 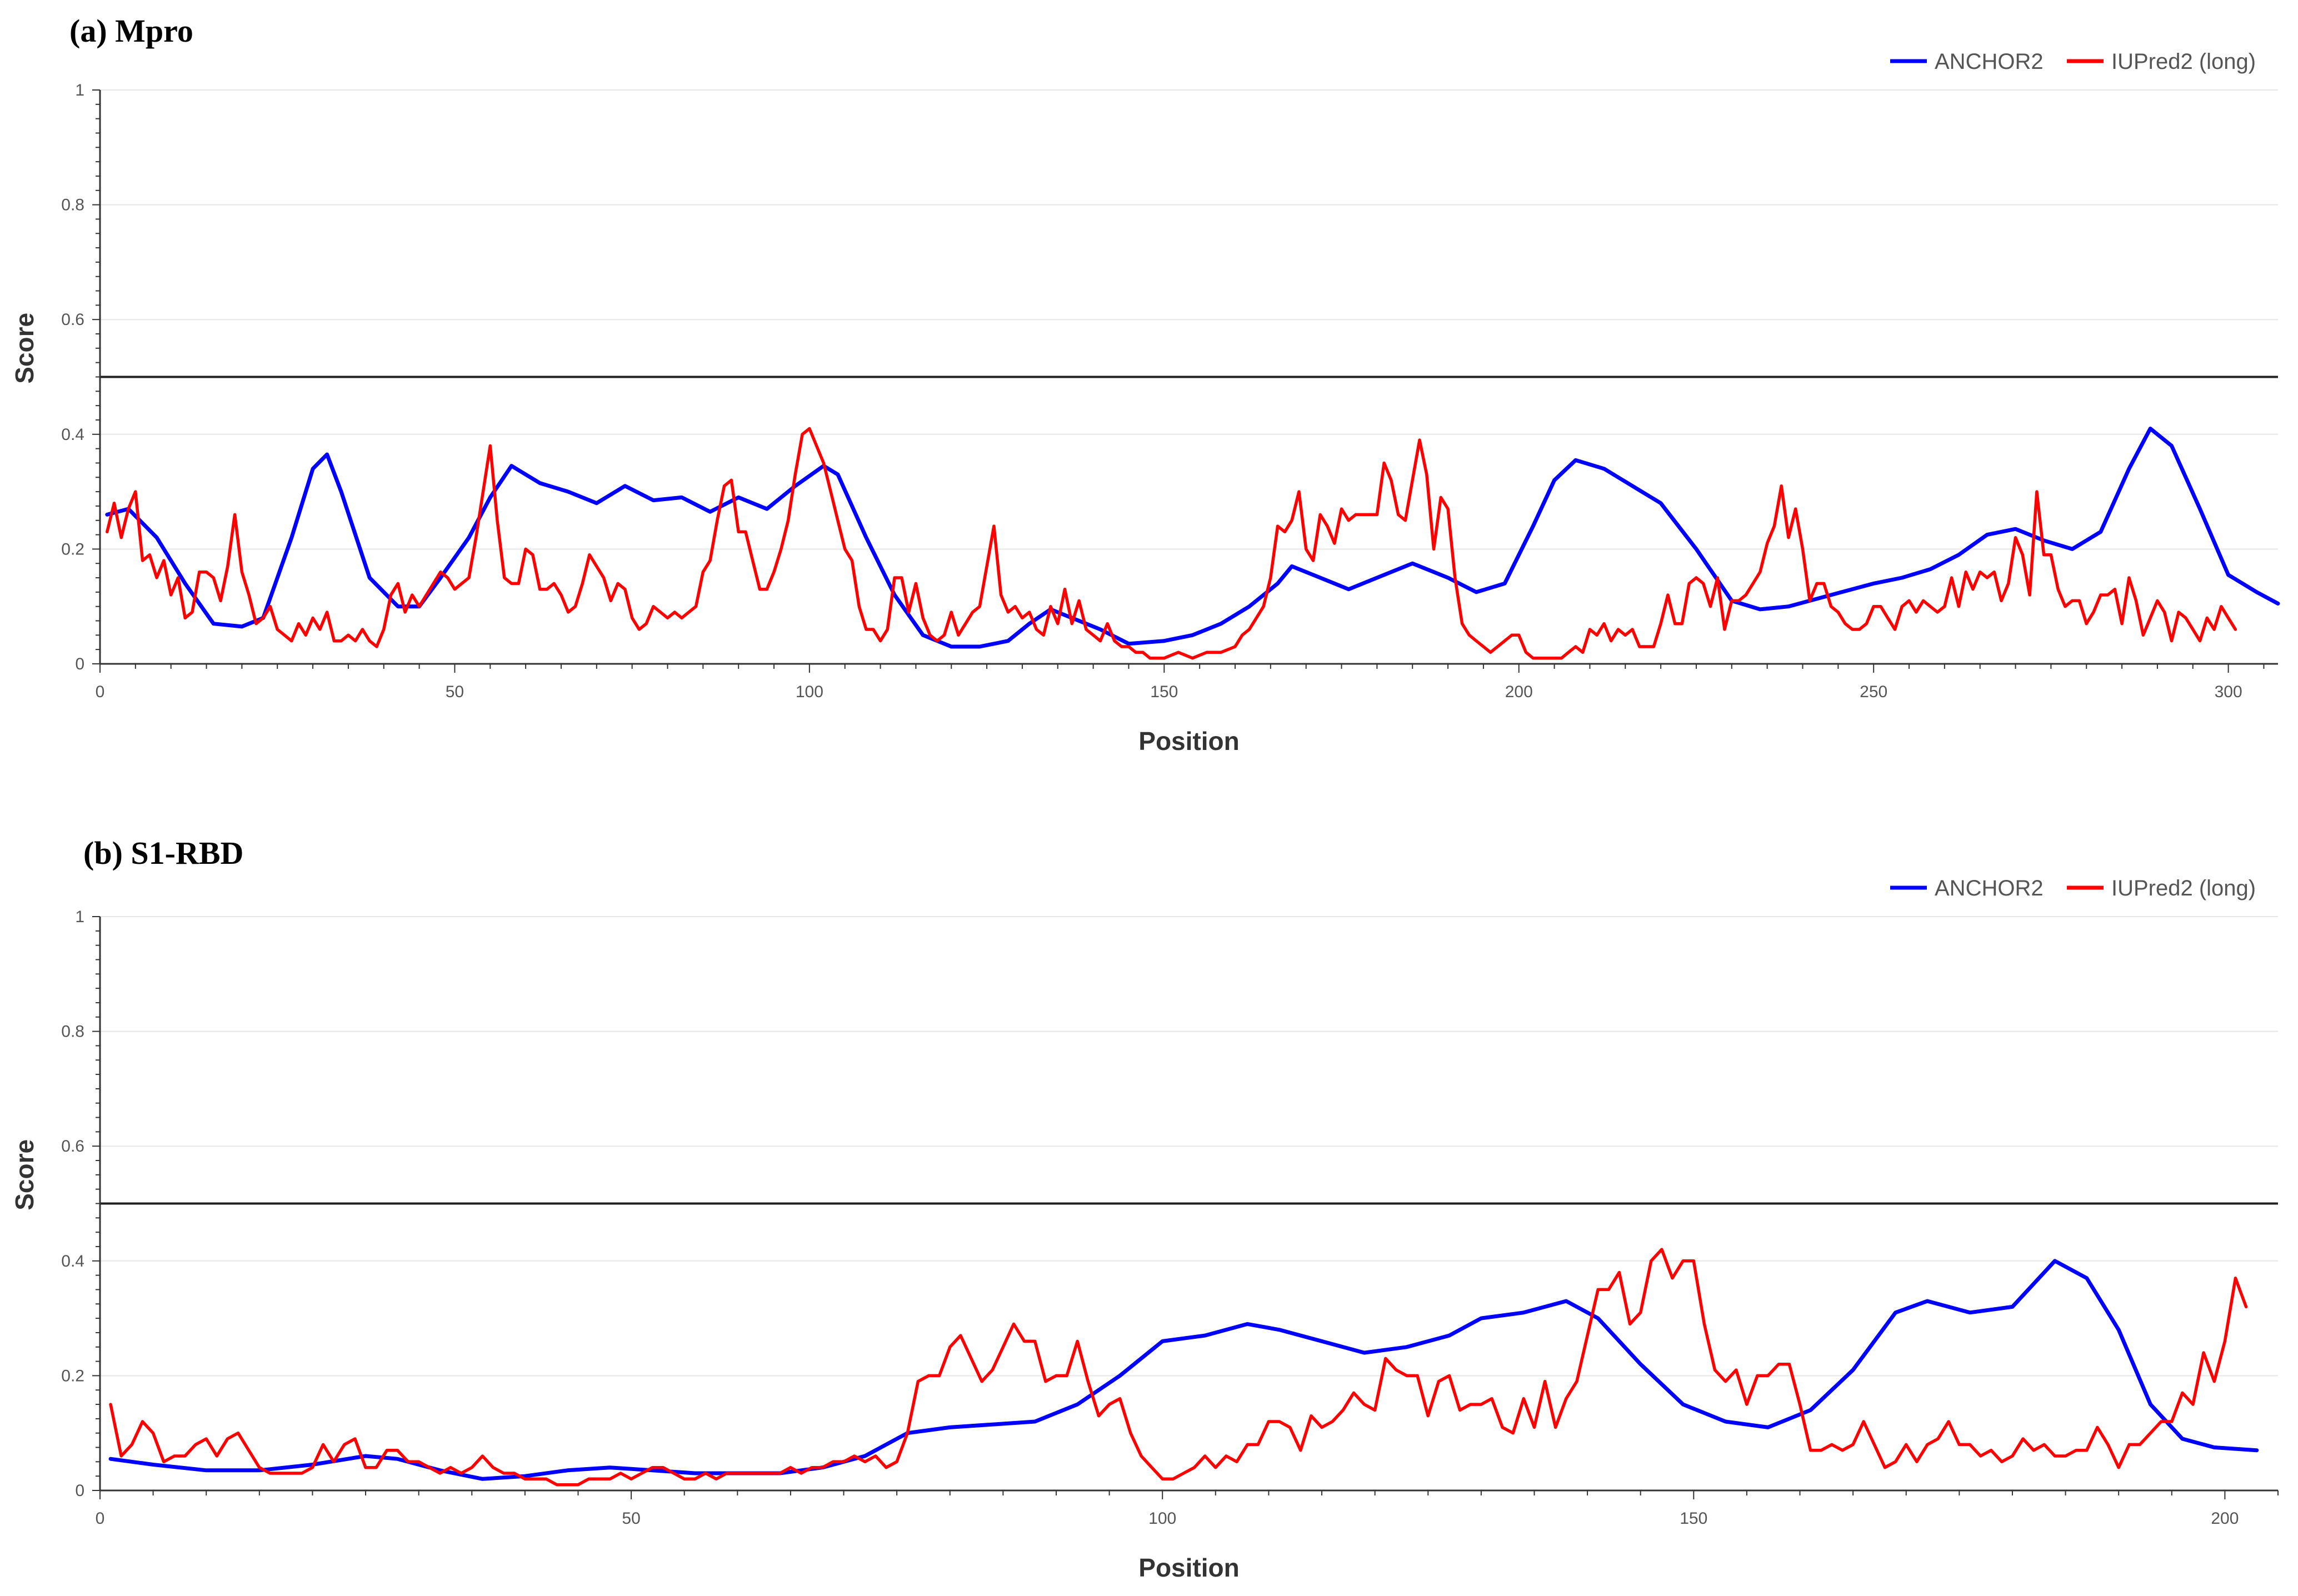 What do you see at coordinates (2229, 692) in the screenshot?
I see `x-tick-label: 300` at bounding box center [2229, 692].